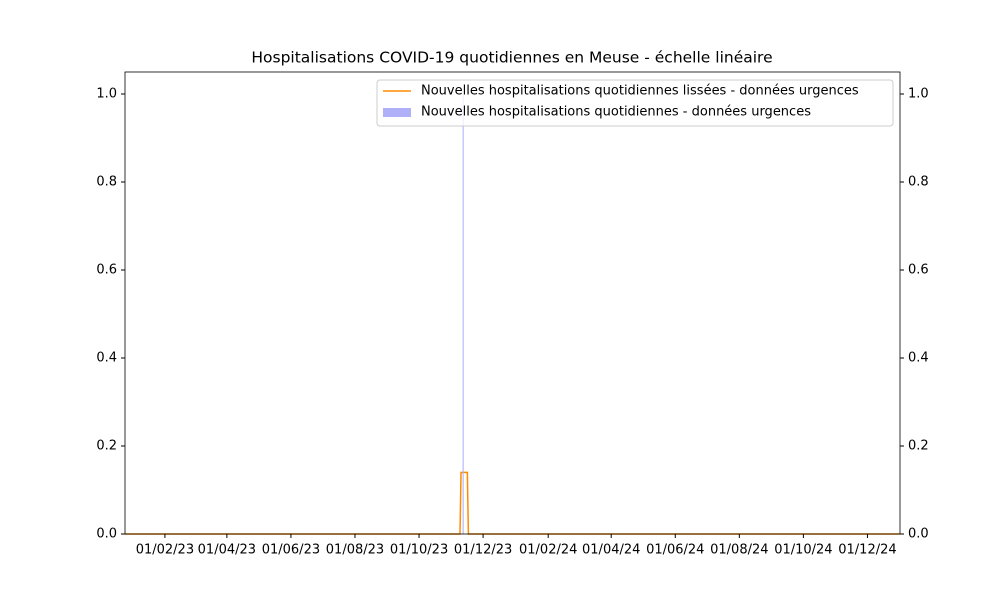  Describe the element at coordinates (867, 550) in the screenshot. I see `x-tick-label: 01/12/24` at that location.